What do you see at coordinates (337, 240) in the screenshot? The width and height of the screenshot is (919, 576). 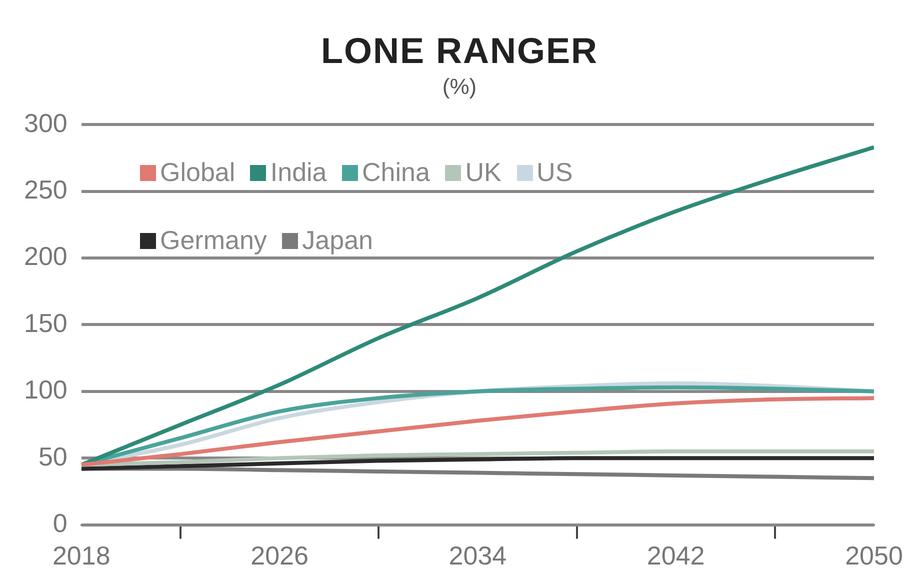 I see `legend-label: Japan` at bounding box center [337, 240].